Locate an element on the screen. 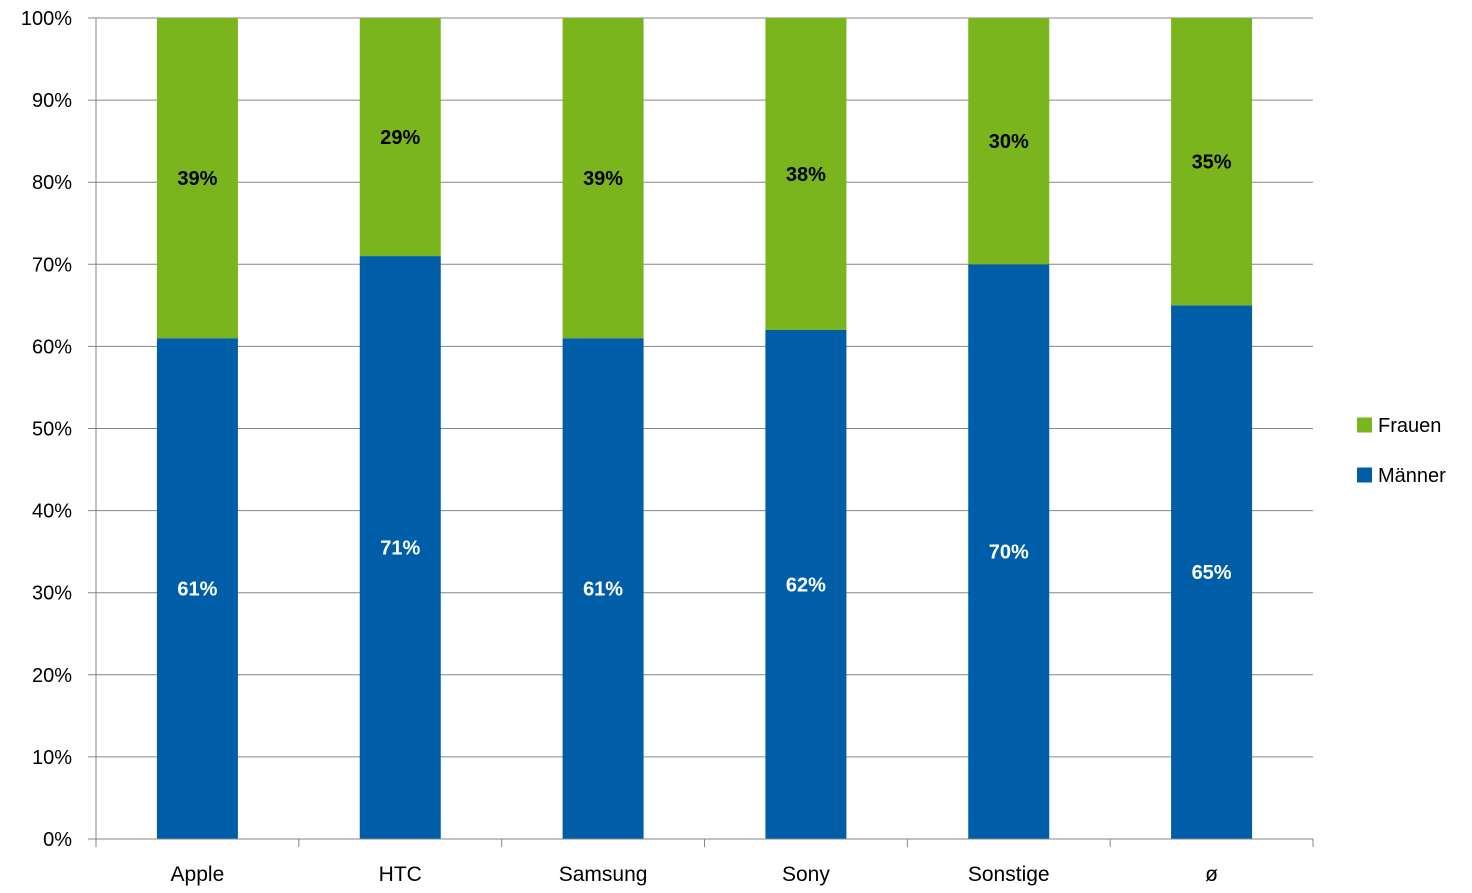 The height and width of the screenshot is (893, 1472). y-tick-label: 50% is located at coordinates (52, 430).